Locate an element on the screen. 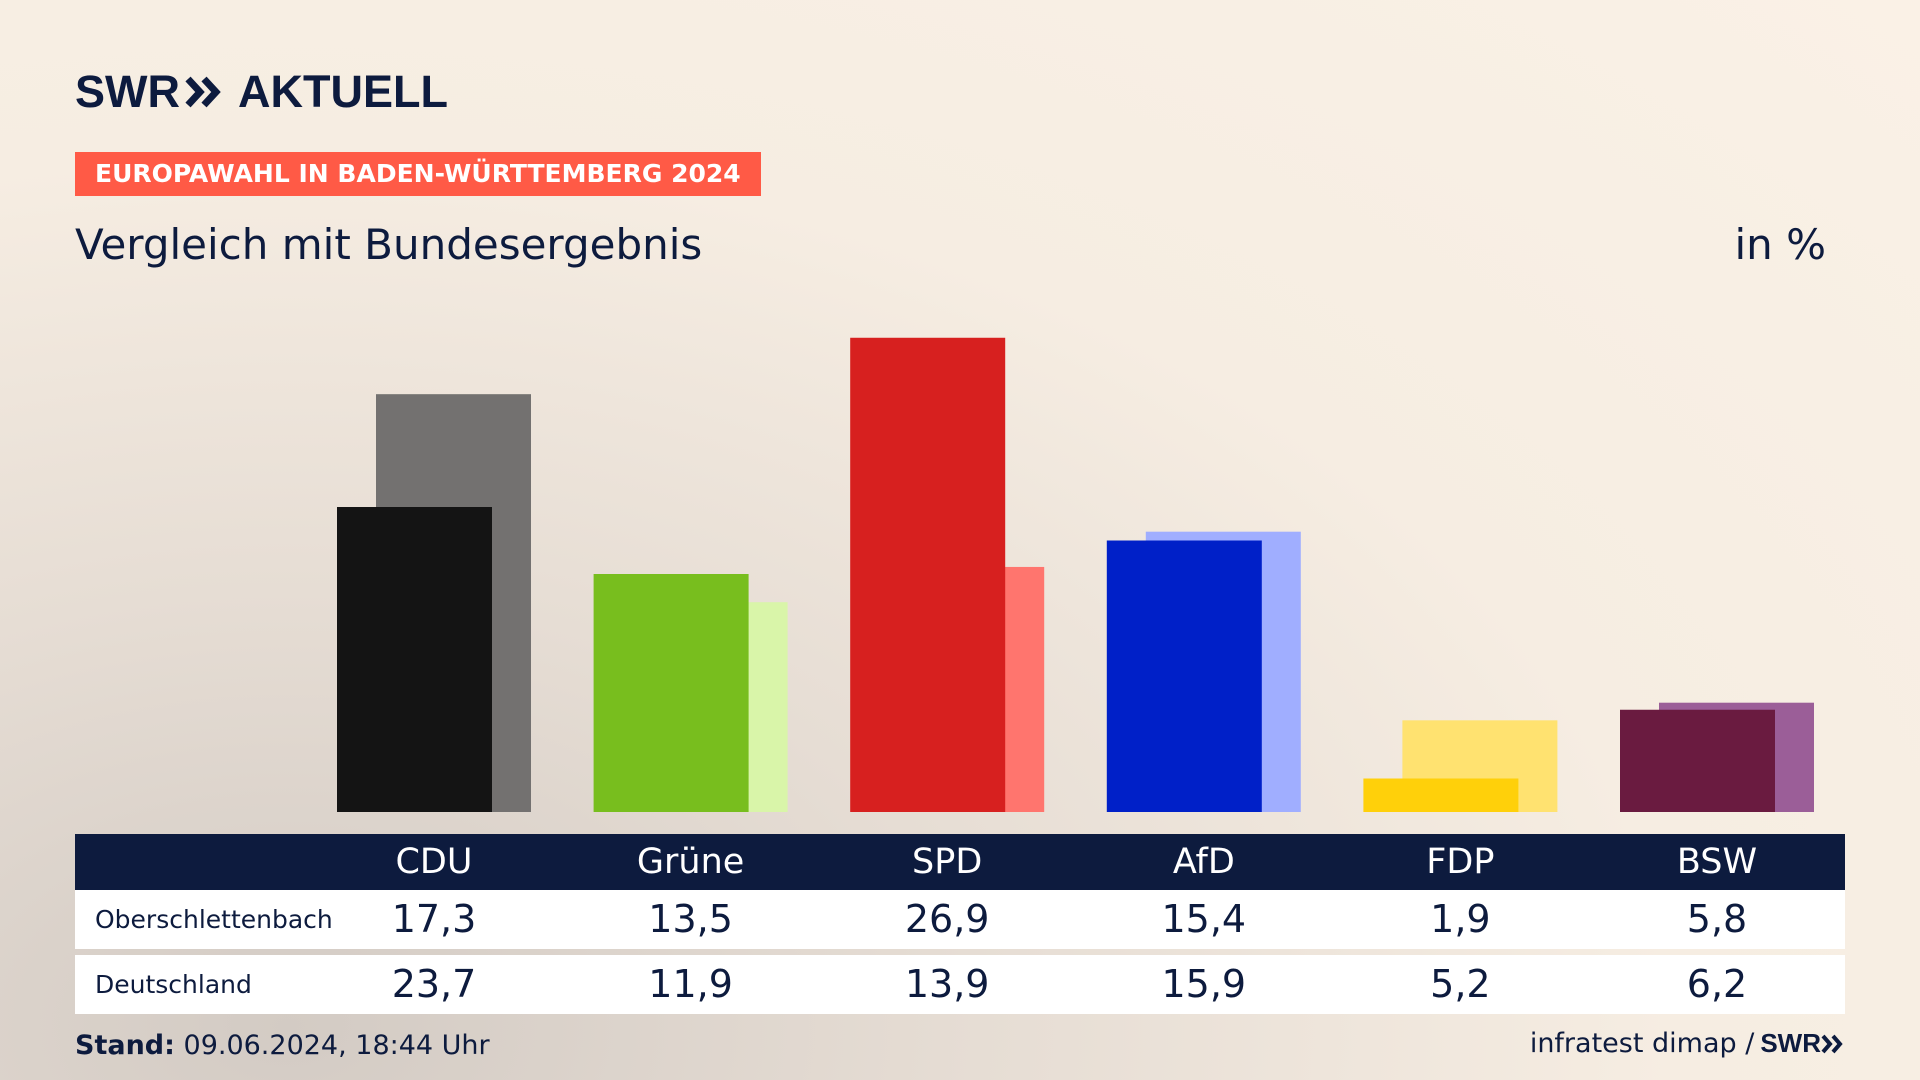  row-label: Oberschlettenbach is located at coordinates (214, 919).